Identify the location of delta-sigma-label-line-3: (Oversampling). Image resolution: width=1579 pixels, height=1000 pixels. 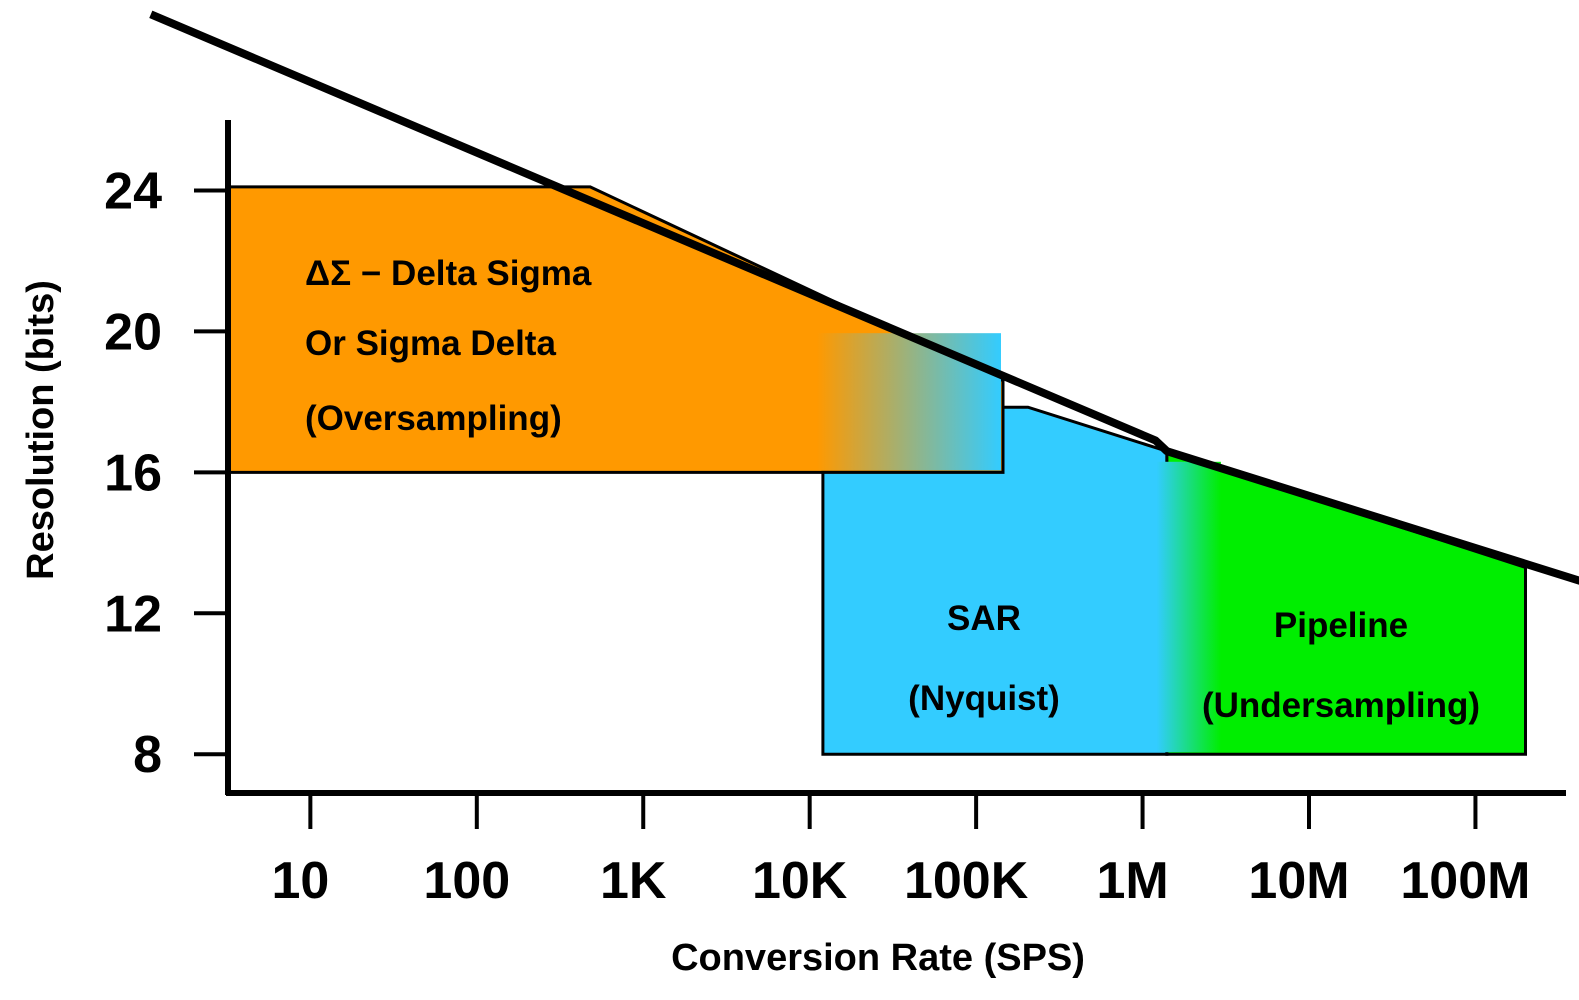
(433, 418).